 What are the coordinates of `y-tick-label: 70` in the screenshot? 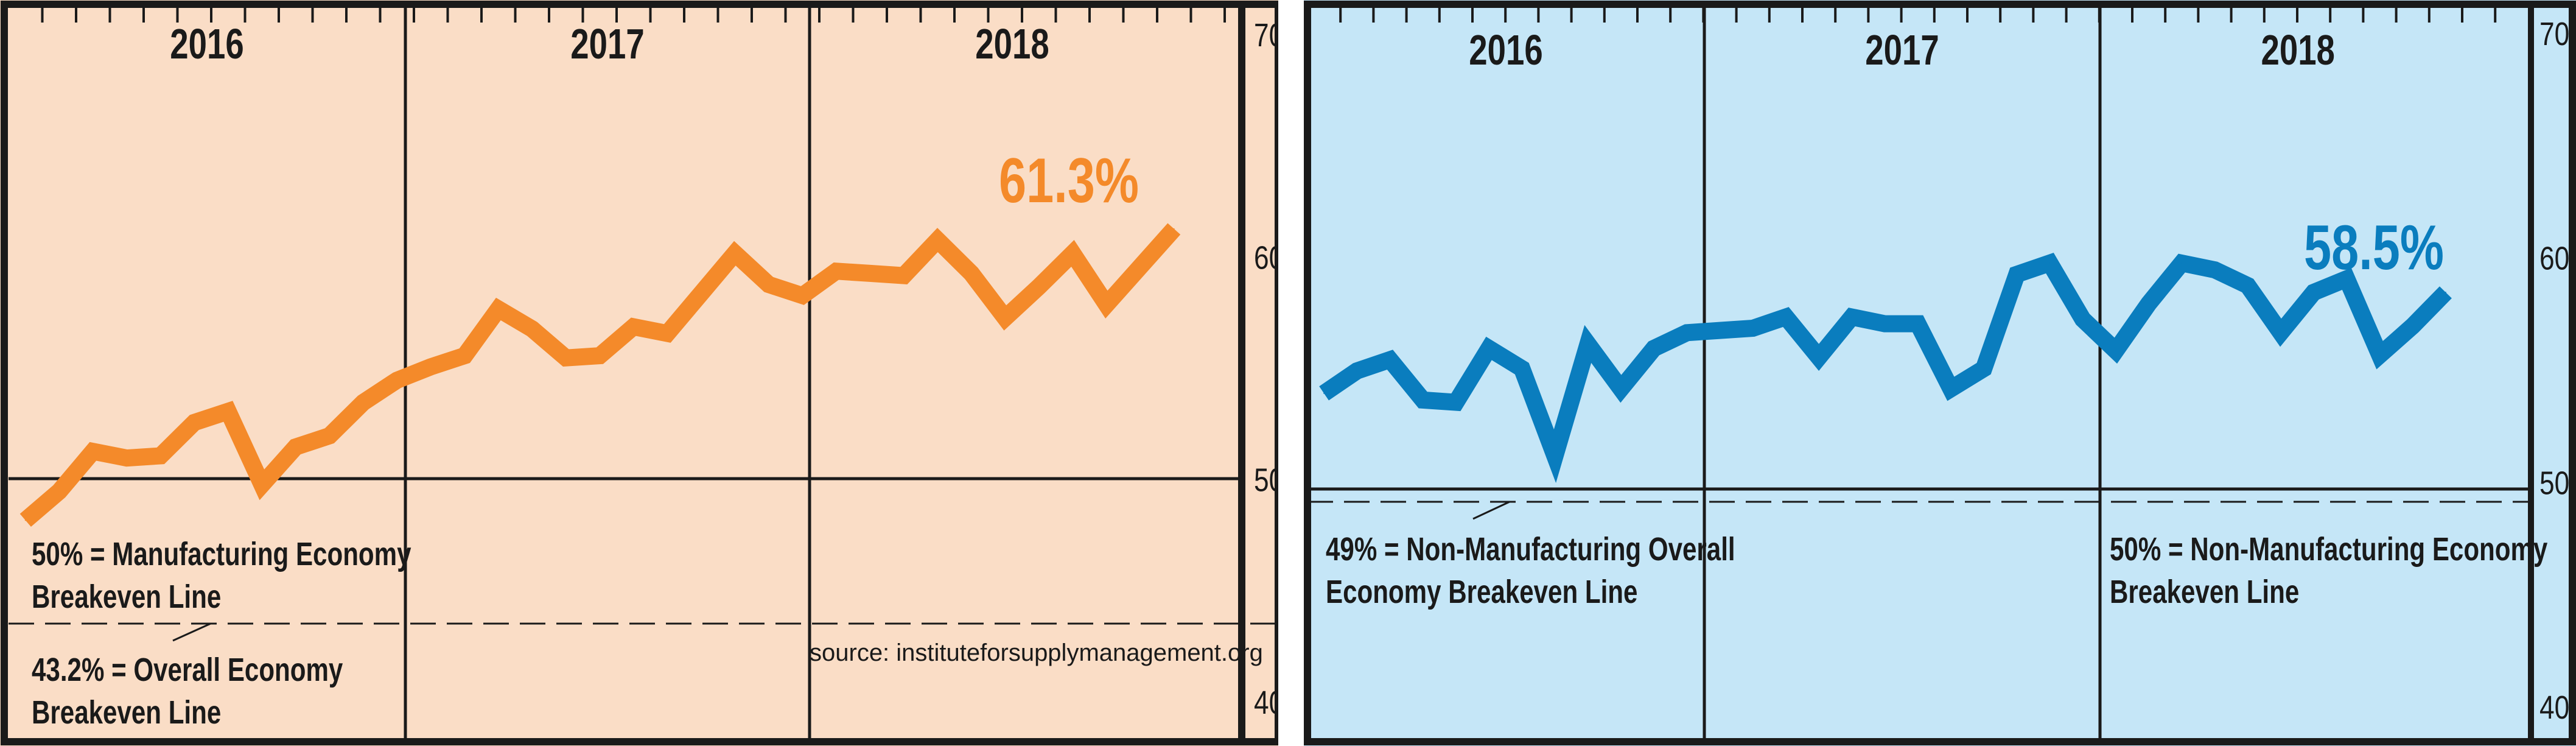 It's located at (2554, 34).